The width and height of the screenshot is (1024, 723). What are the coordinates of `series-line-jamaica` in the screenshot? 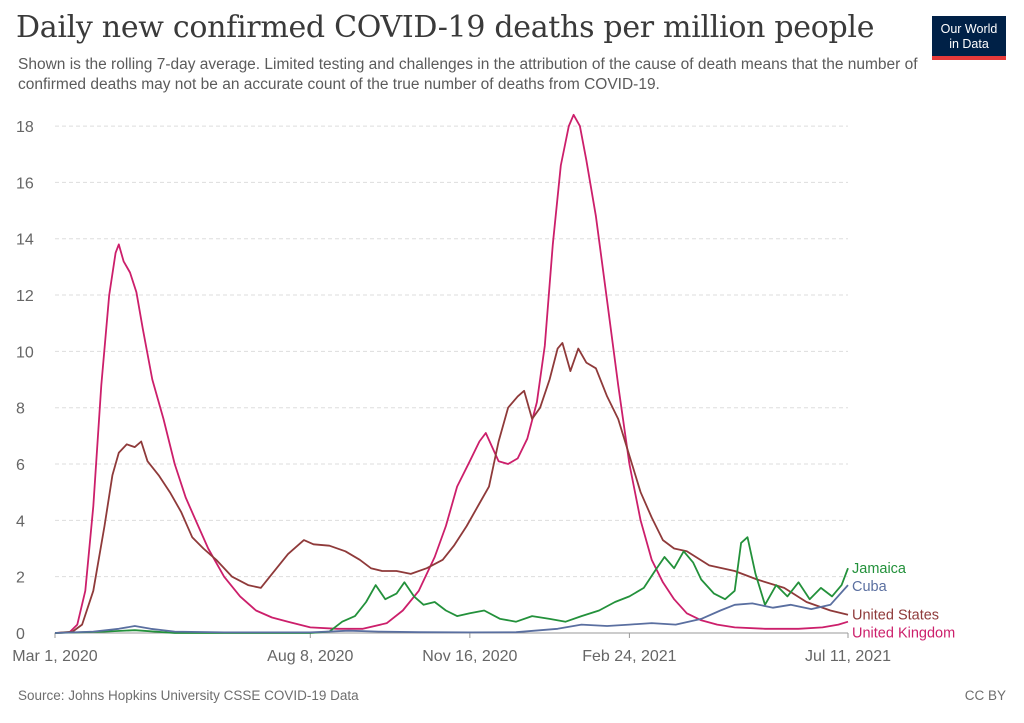 It's located at (451, 585).